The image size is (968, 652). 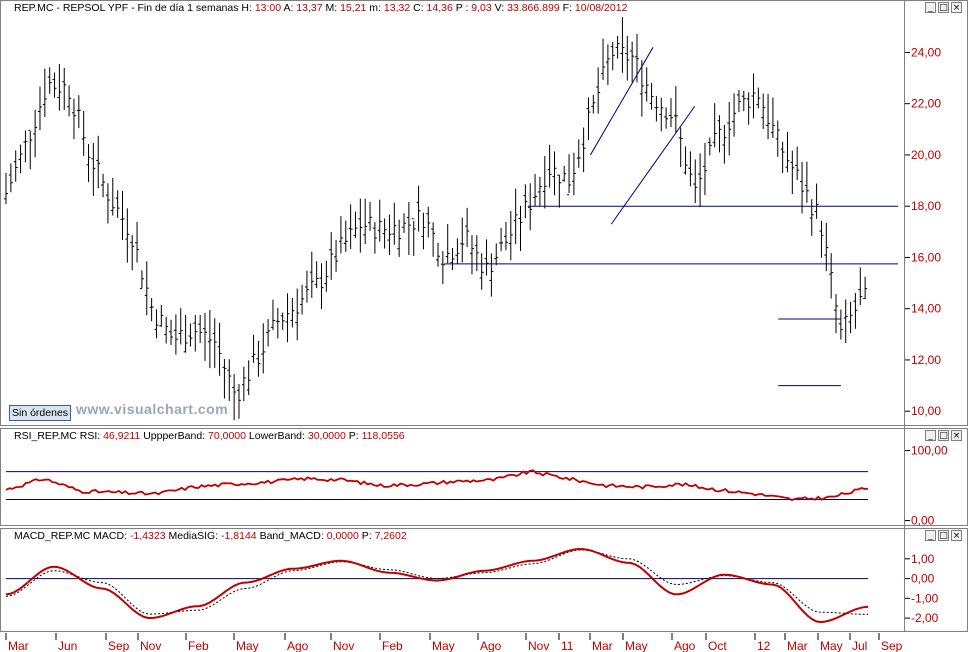 I want to click on macd-tick-label: -2,00, so click(x=925, y=618).